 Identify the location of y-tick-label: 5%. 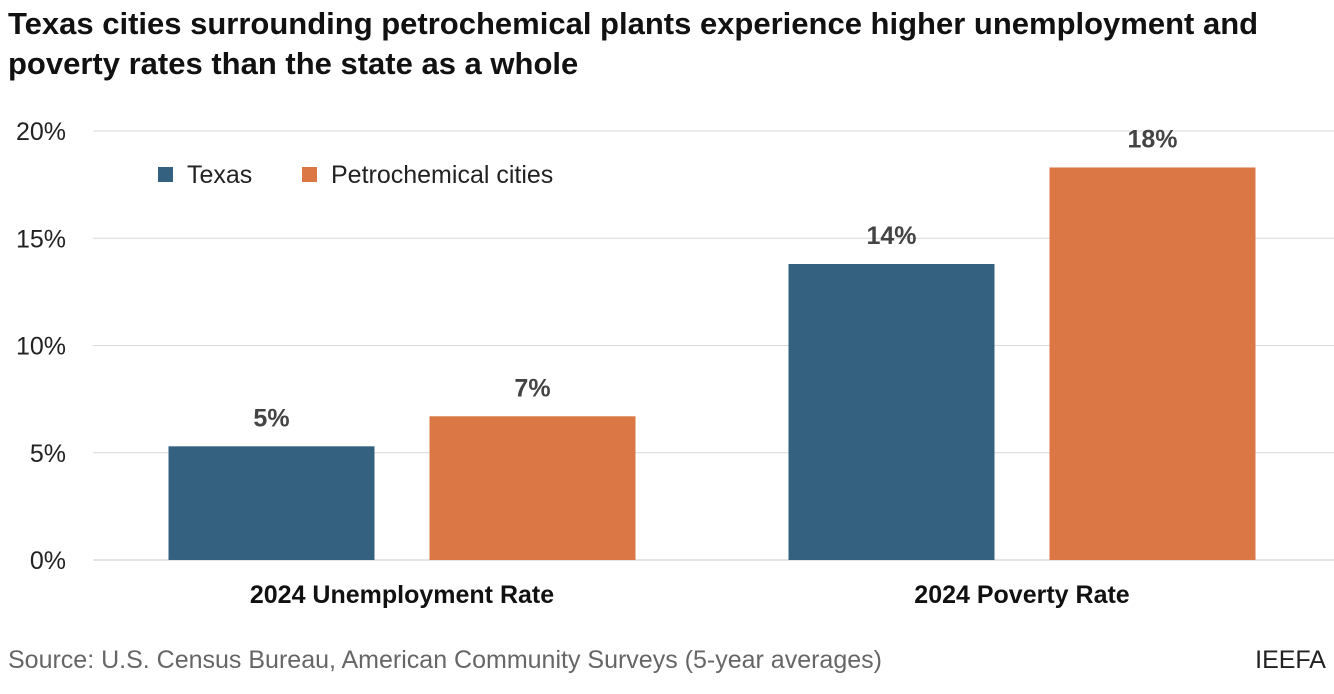
(48, 454).